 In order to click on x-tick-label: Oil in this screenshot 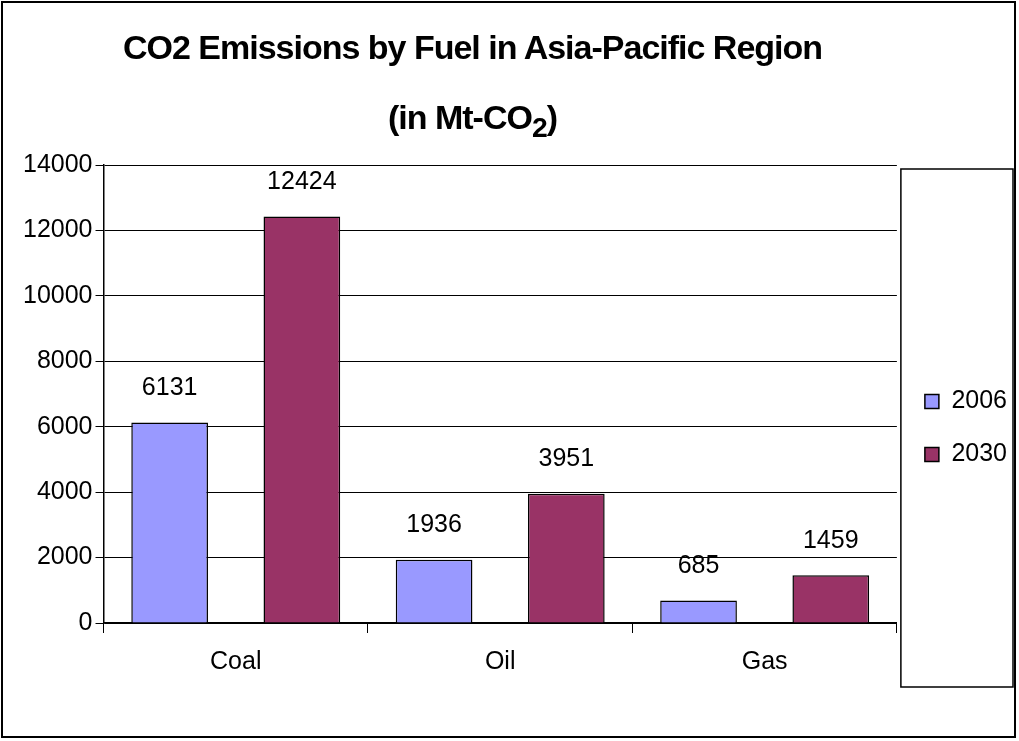, I will do `click(500, 659)`.